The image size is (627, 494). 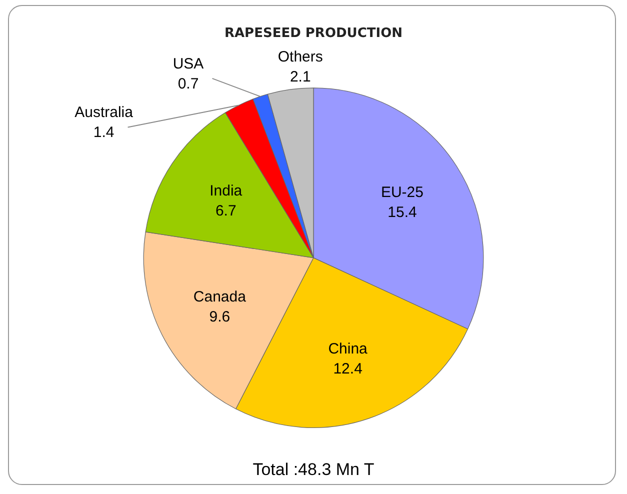 I want to click on data-label: 9.6, so click(x=219, y=317).